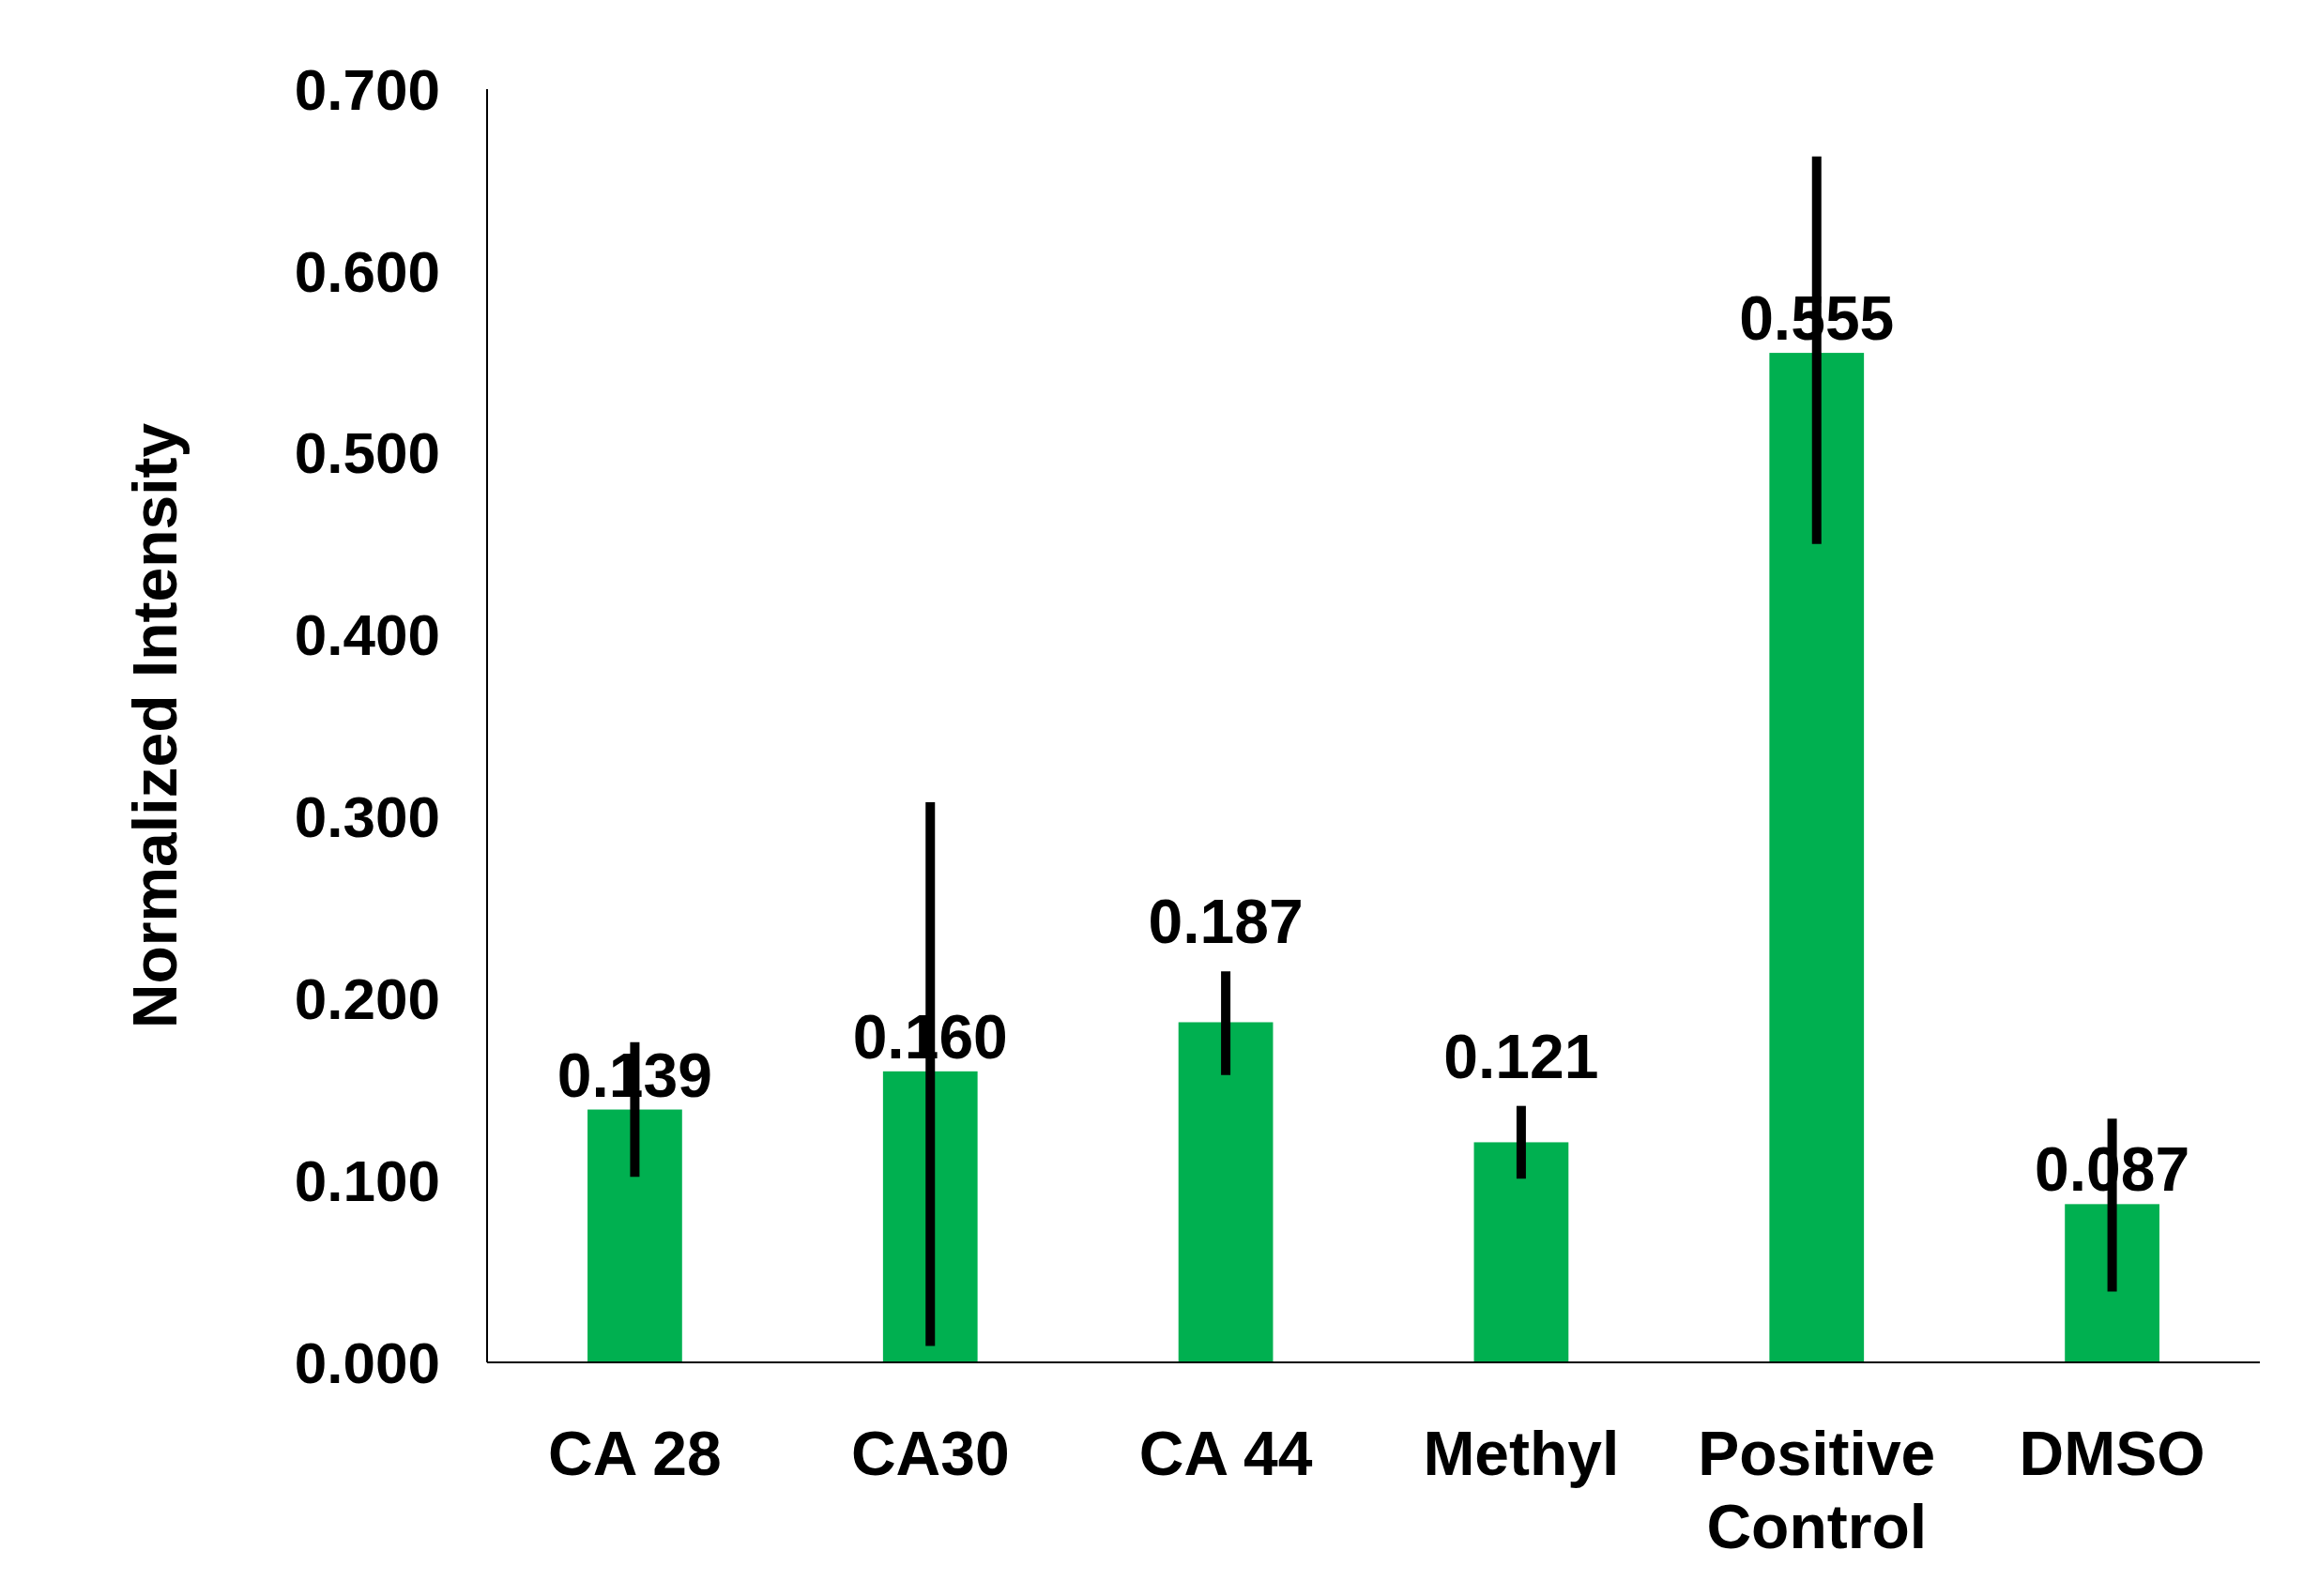 The image size is (2319, 1596). I want to click on x-tick-label: Positive Control, so click(1817, 1490).